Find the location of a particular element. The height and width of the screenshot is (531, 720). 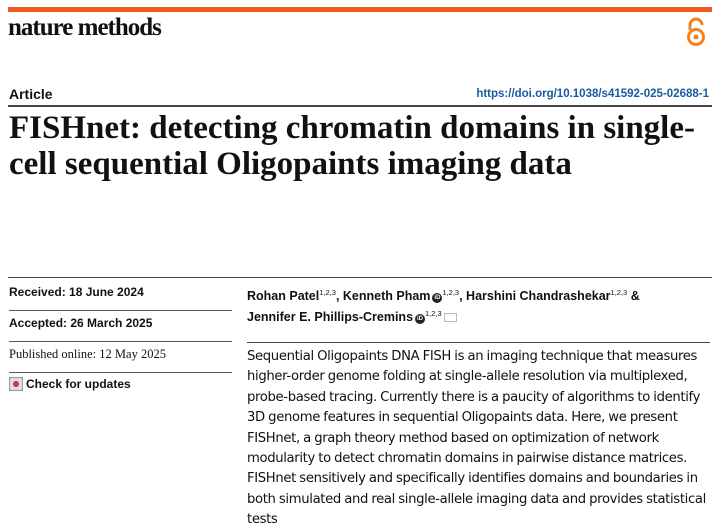

crossmark-icon is located at coordinates (16, 384).